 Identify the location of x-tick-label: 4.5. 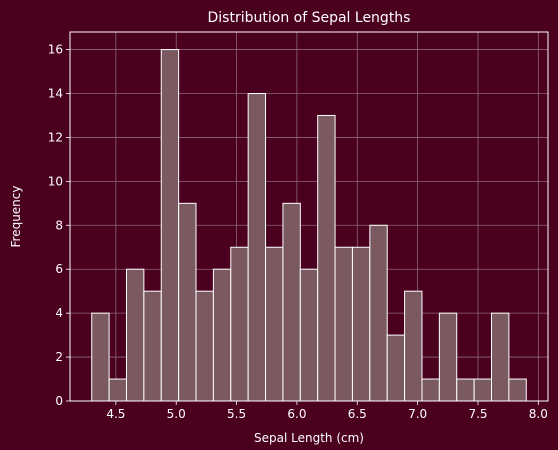
(115, 414).